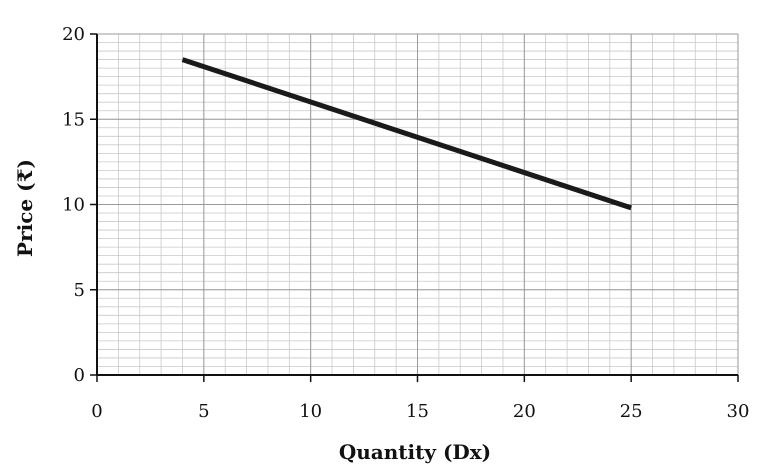 The height and width of the screenshot is (475, 768). I want to click on x-tick-label: 10, so click(310, 411).